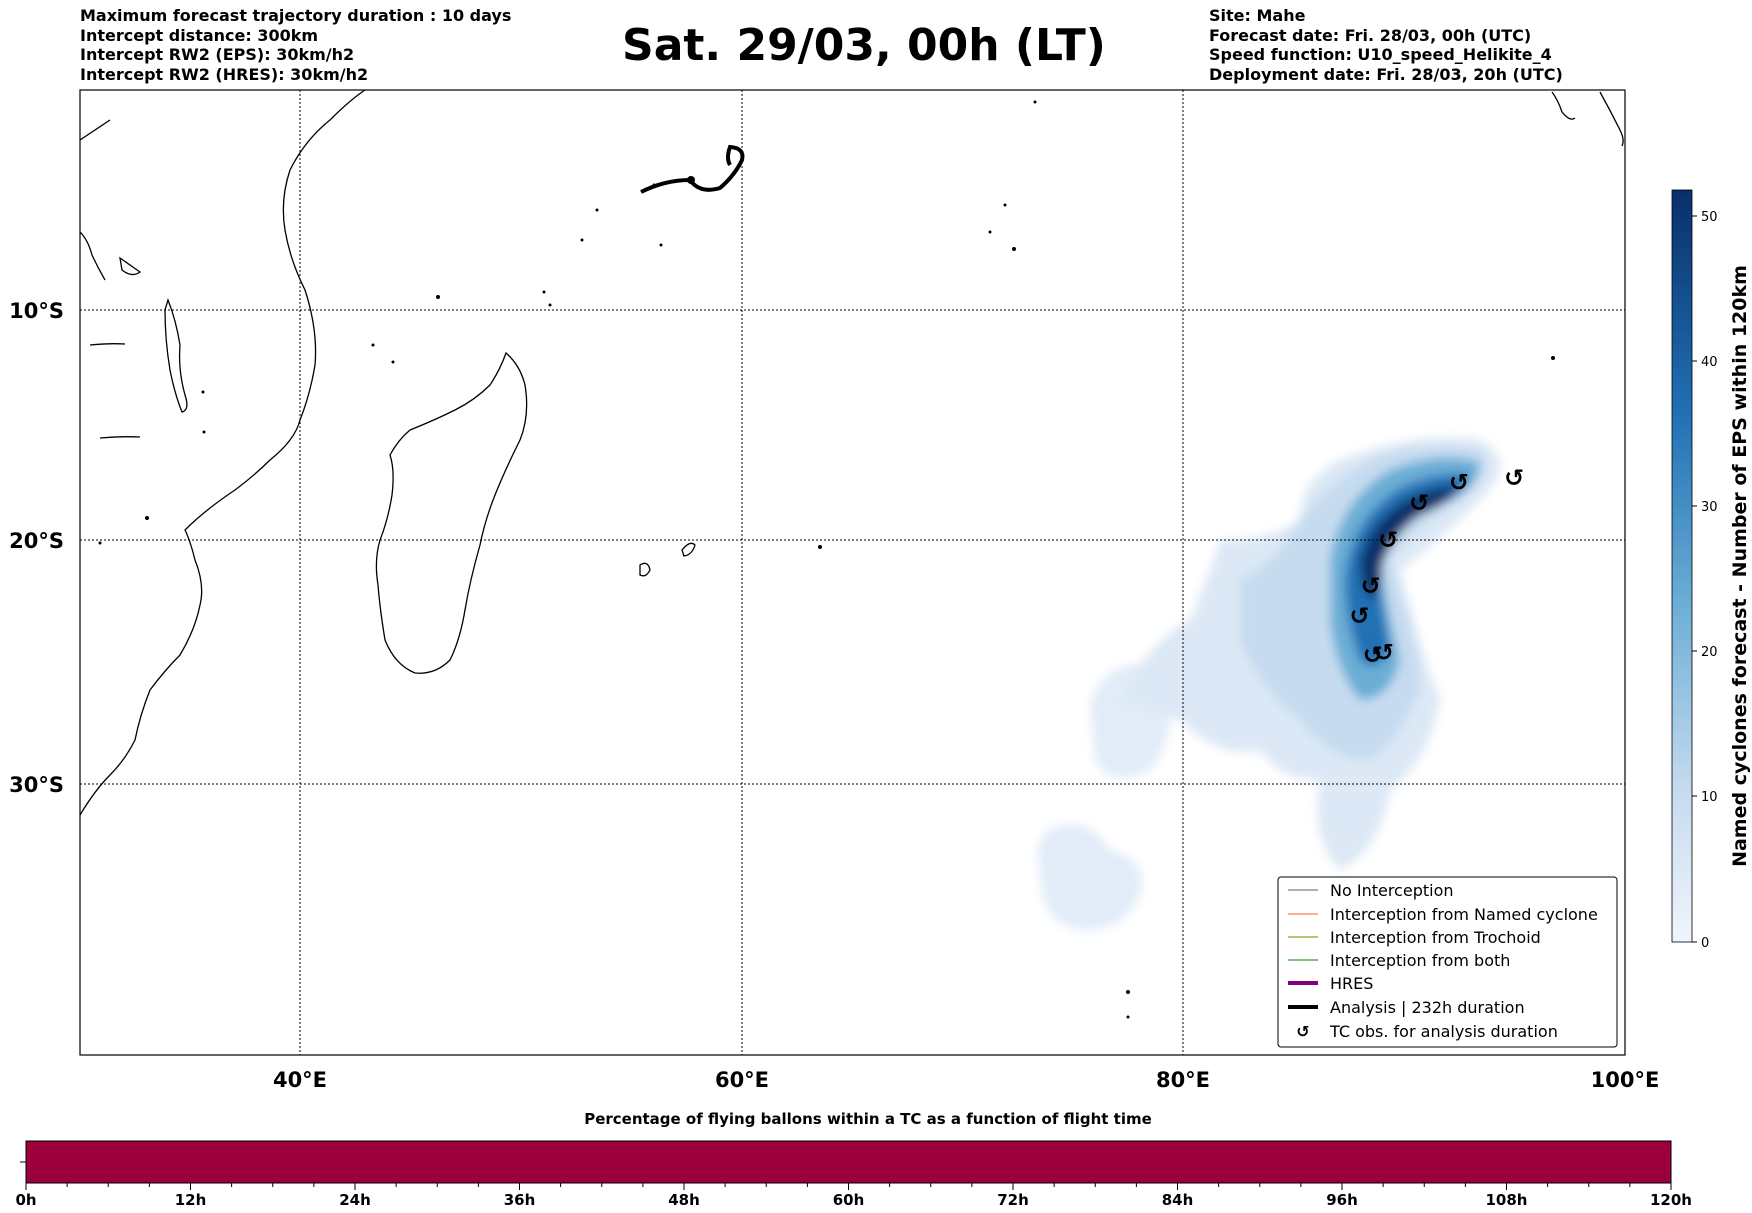  Describe the element at coordinates (691, 180) in the screenshot. I see `analysis-track-start` at that location.